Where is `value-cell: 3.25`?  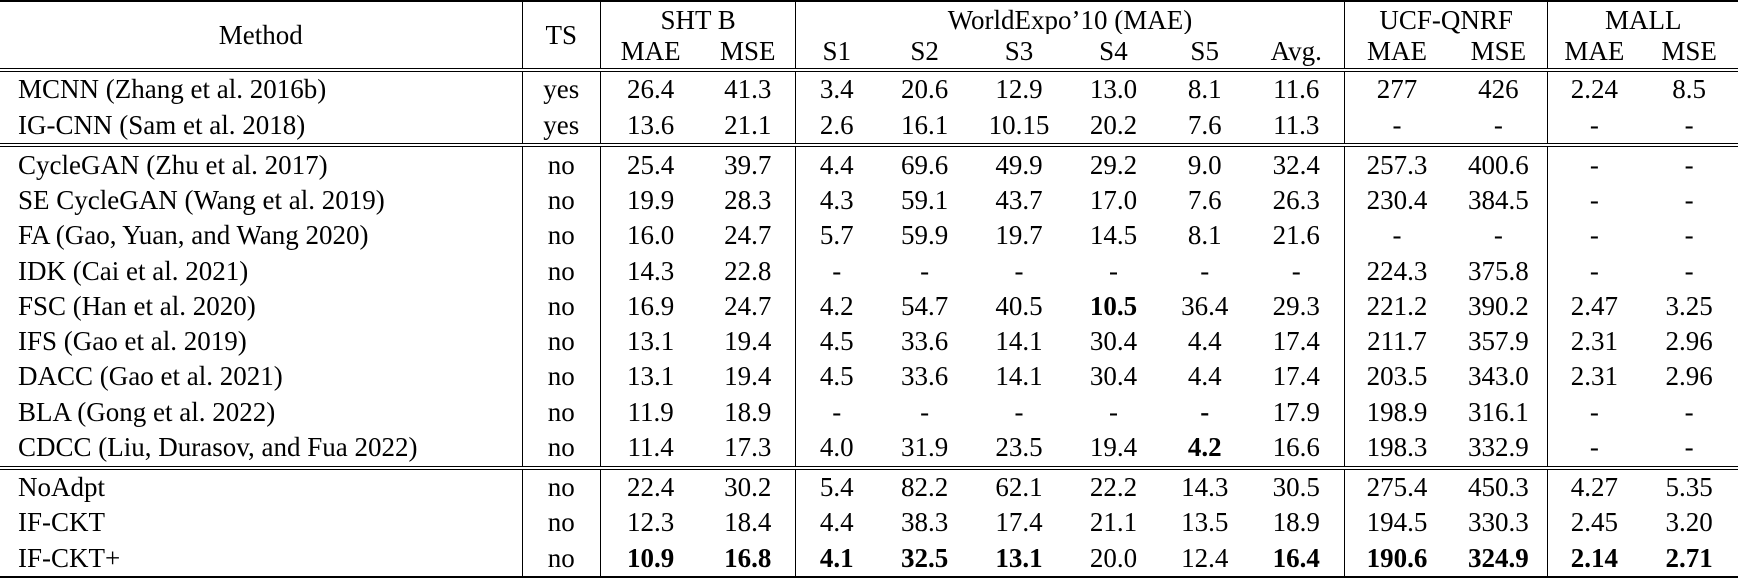
value-cell: 3.25 is located at coordinates (1689, 305).